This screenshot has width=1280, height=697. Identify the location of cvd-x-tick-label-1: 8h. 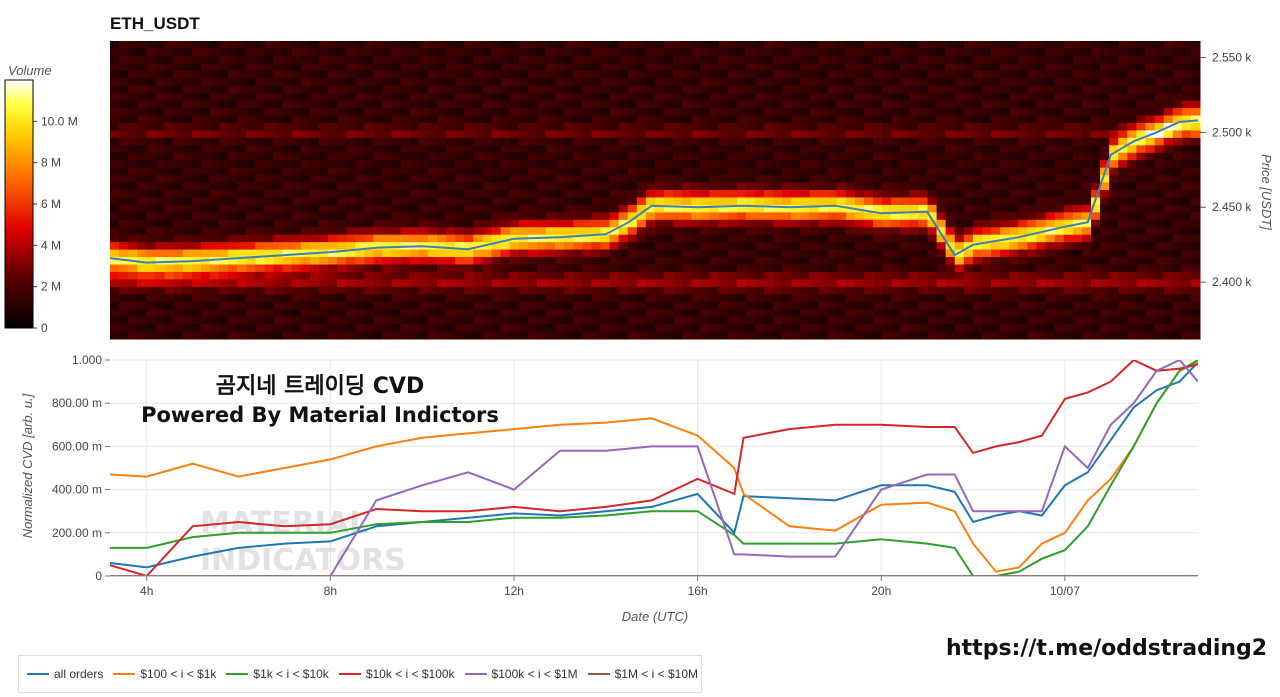
(330, 591).